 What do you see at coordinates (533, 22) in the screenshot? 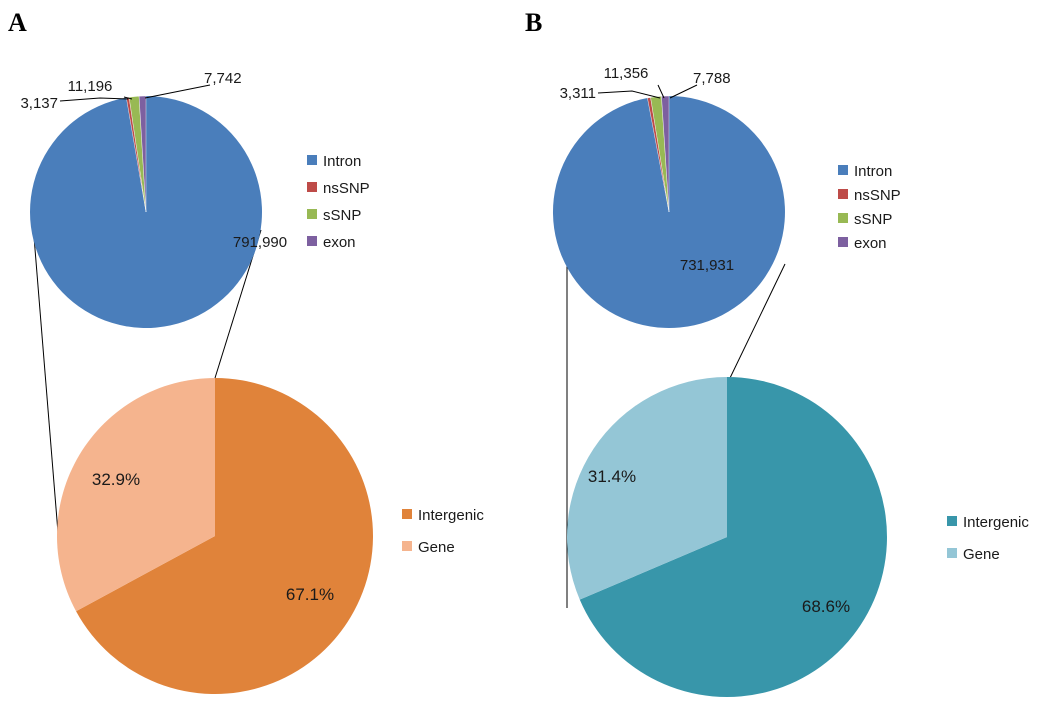
I see `panel-letter: B` at bounding box center [533, 22].